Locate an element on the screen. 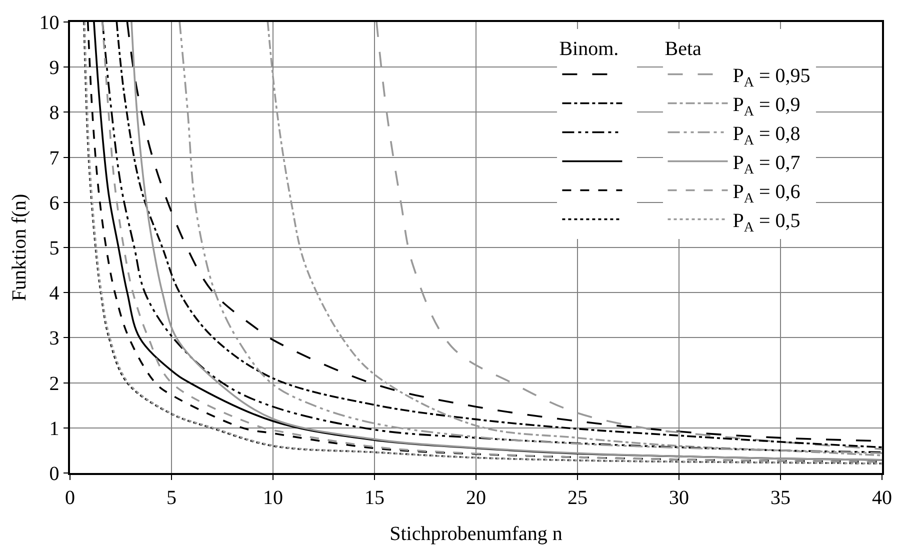 The image size is (904, 553). y-tick-label: 2 is located at coordinates (54, 383).